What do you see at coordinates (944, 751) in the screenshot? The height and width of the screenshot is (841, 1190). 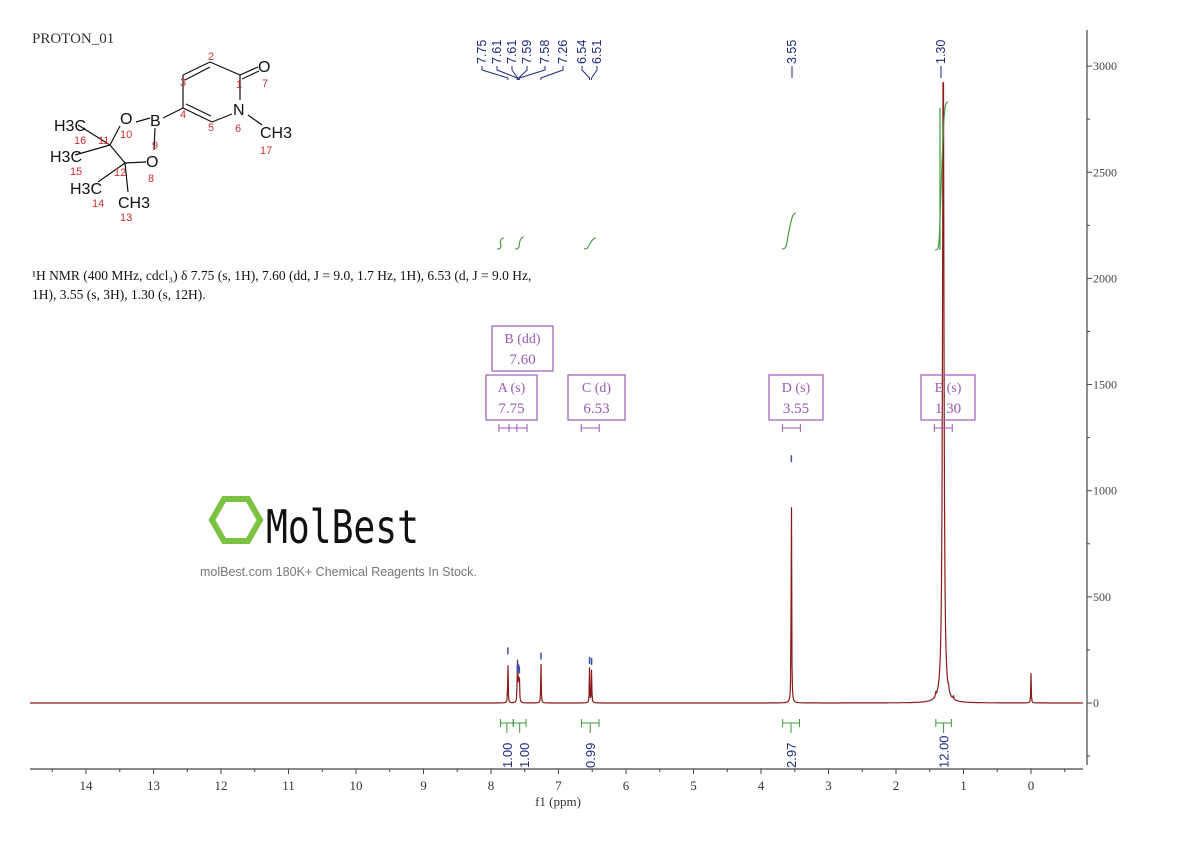 I see `integral-value: 12.00` at bounding box center [944, 751].